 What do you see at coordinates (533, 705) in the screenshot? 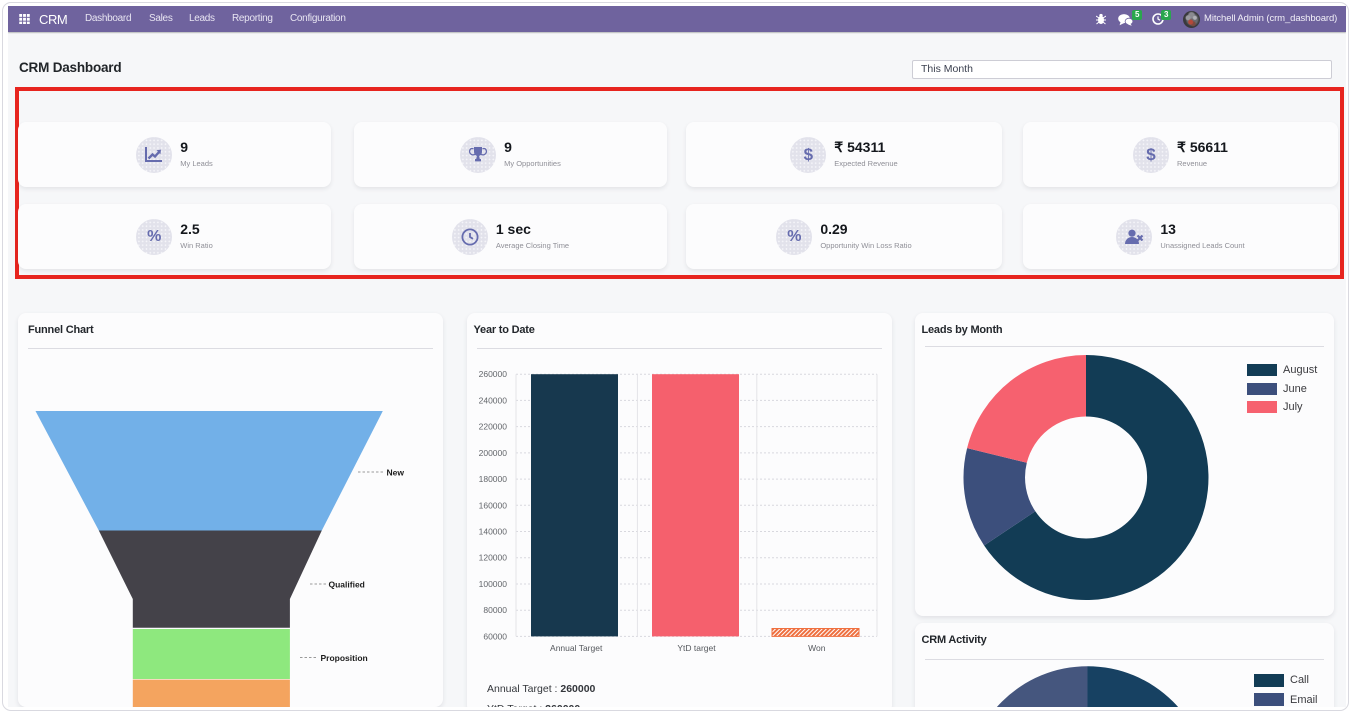
I see `svg-text: YtD Target : 260000` at bounding box center [533, 705].